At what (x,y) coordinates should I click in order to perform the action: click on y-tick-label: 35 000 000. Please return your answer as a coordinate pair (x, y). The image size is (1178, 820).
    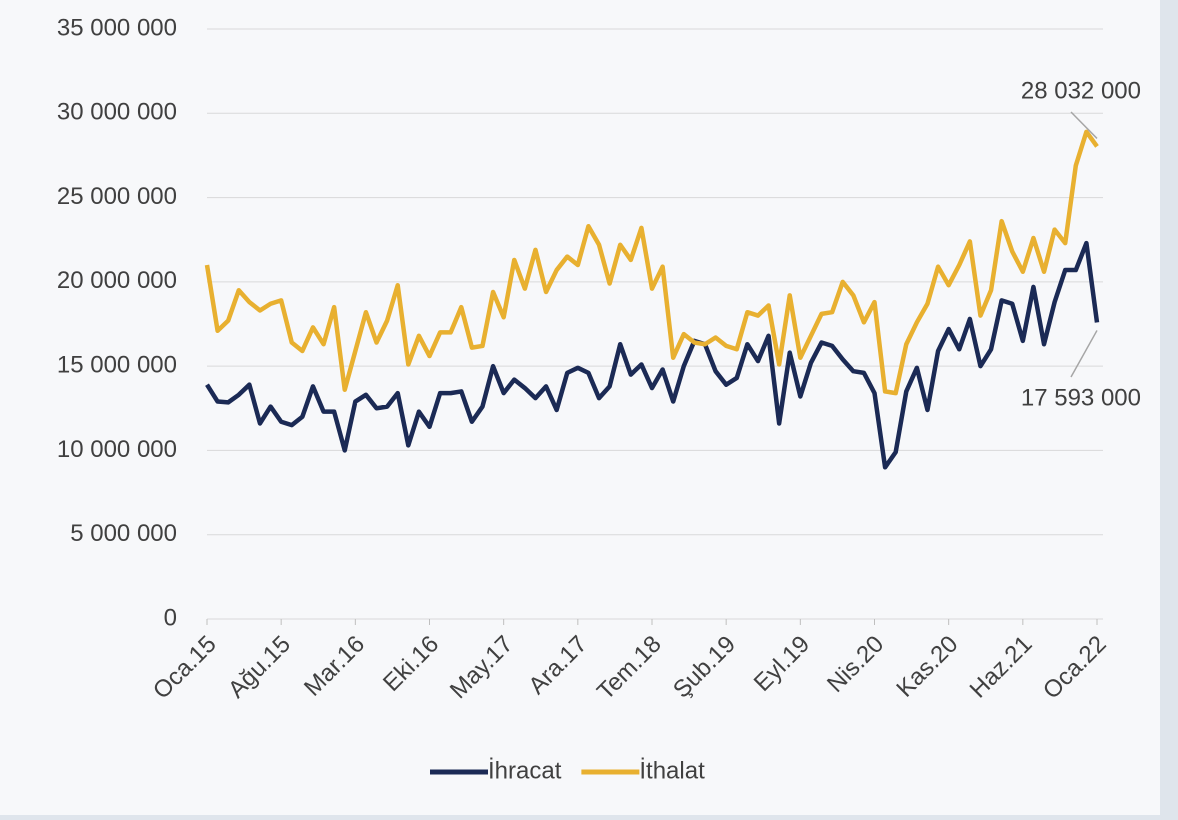
    Looking at the image, I should click on (117, 27).